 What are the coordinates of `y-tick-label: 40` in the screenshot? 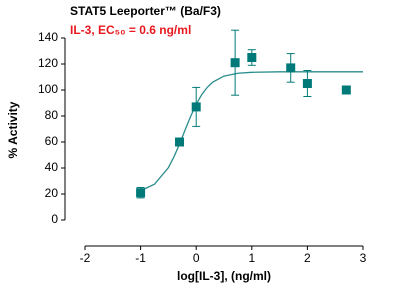 It's located at (52, 167).